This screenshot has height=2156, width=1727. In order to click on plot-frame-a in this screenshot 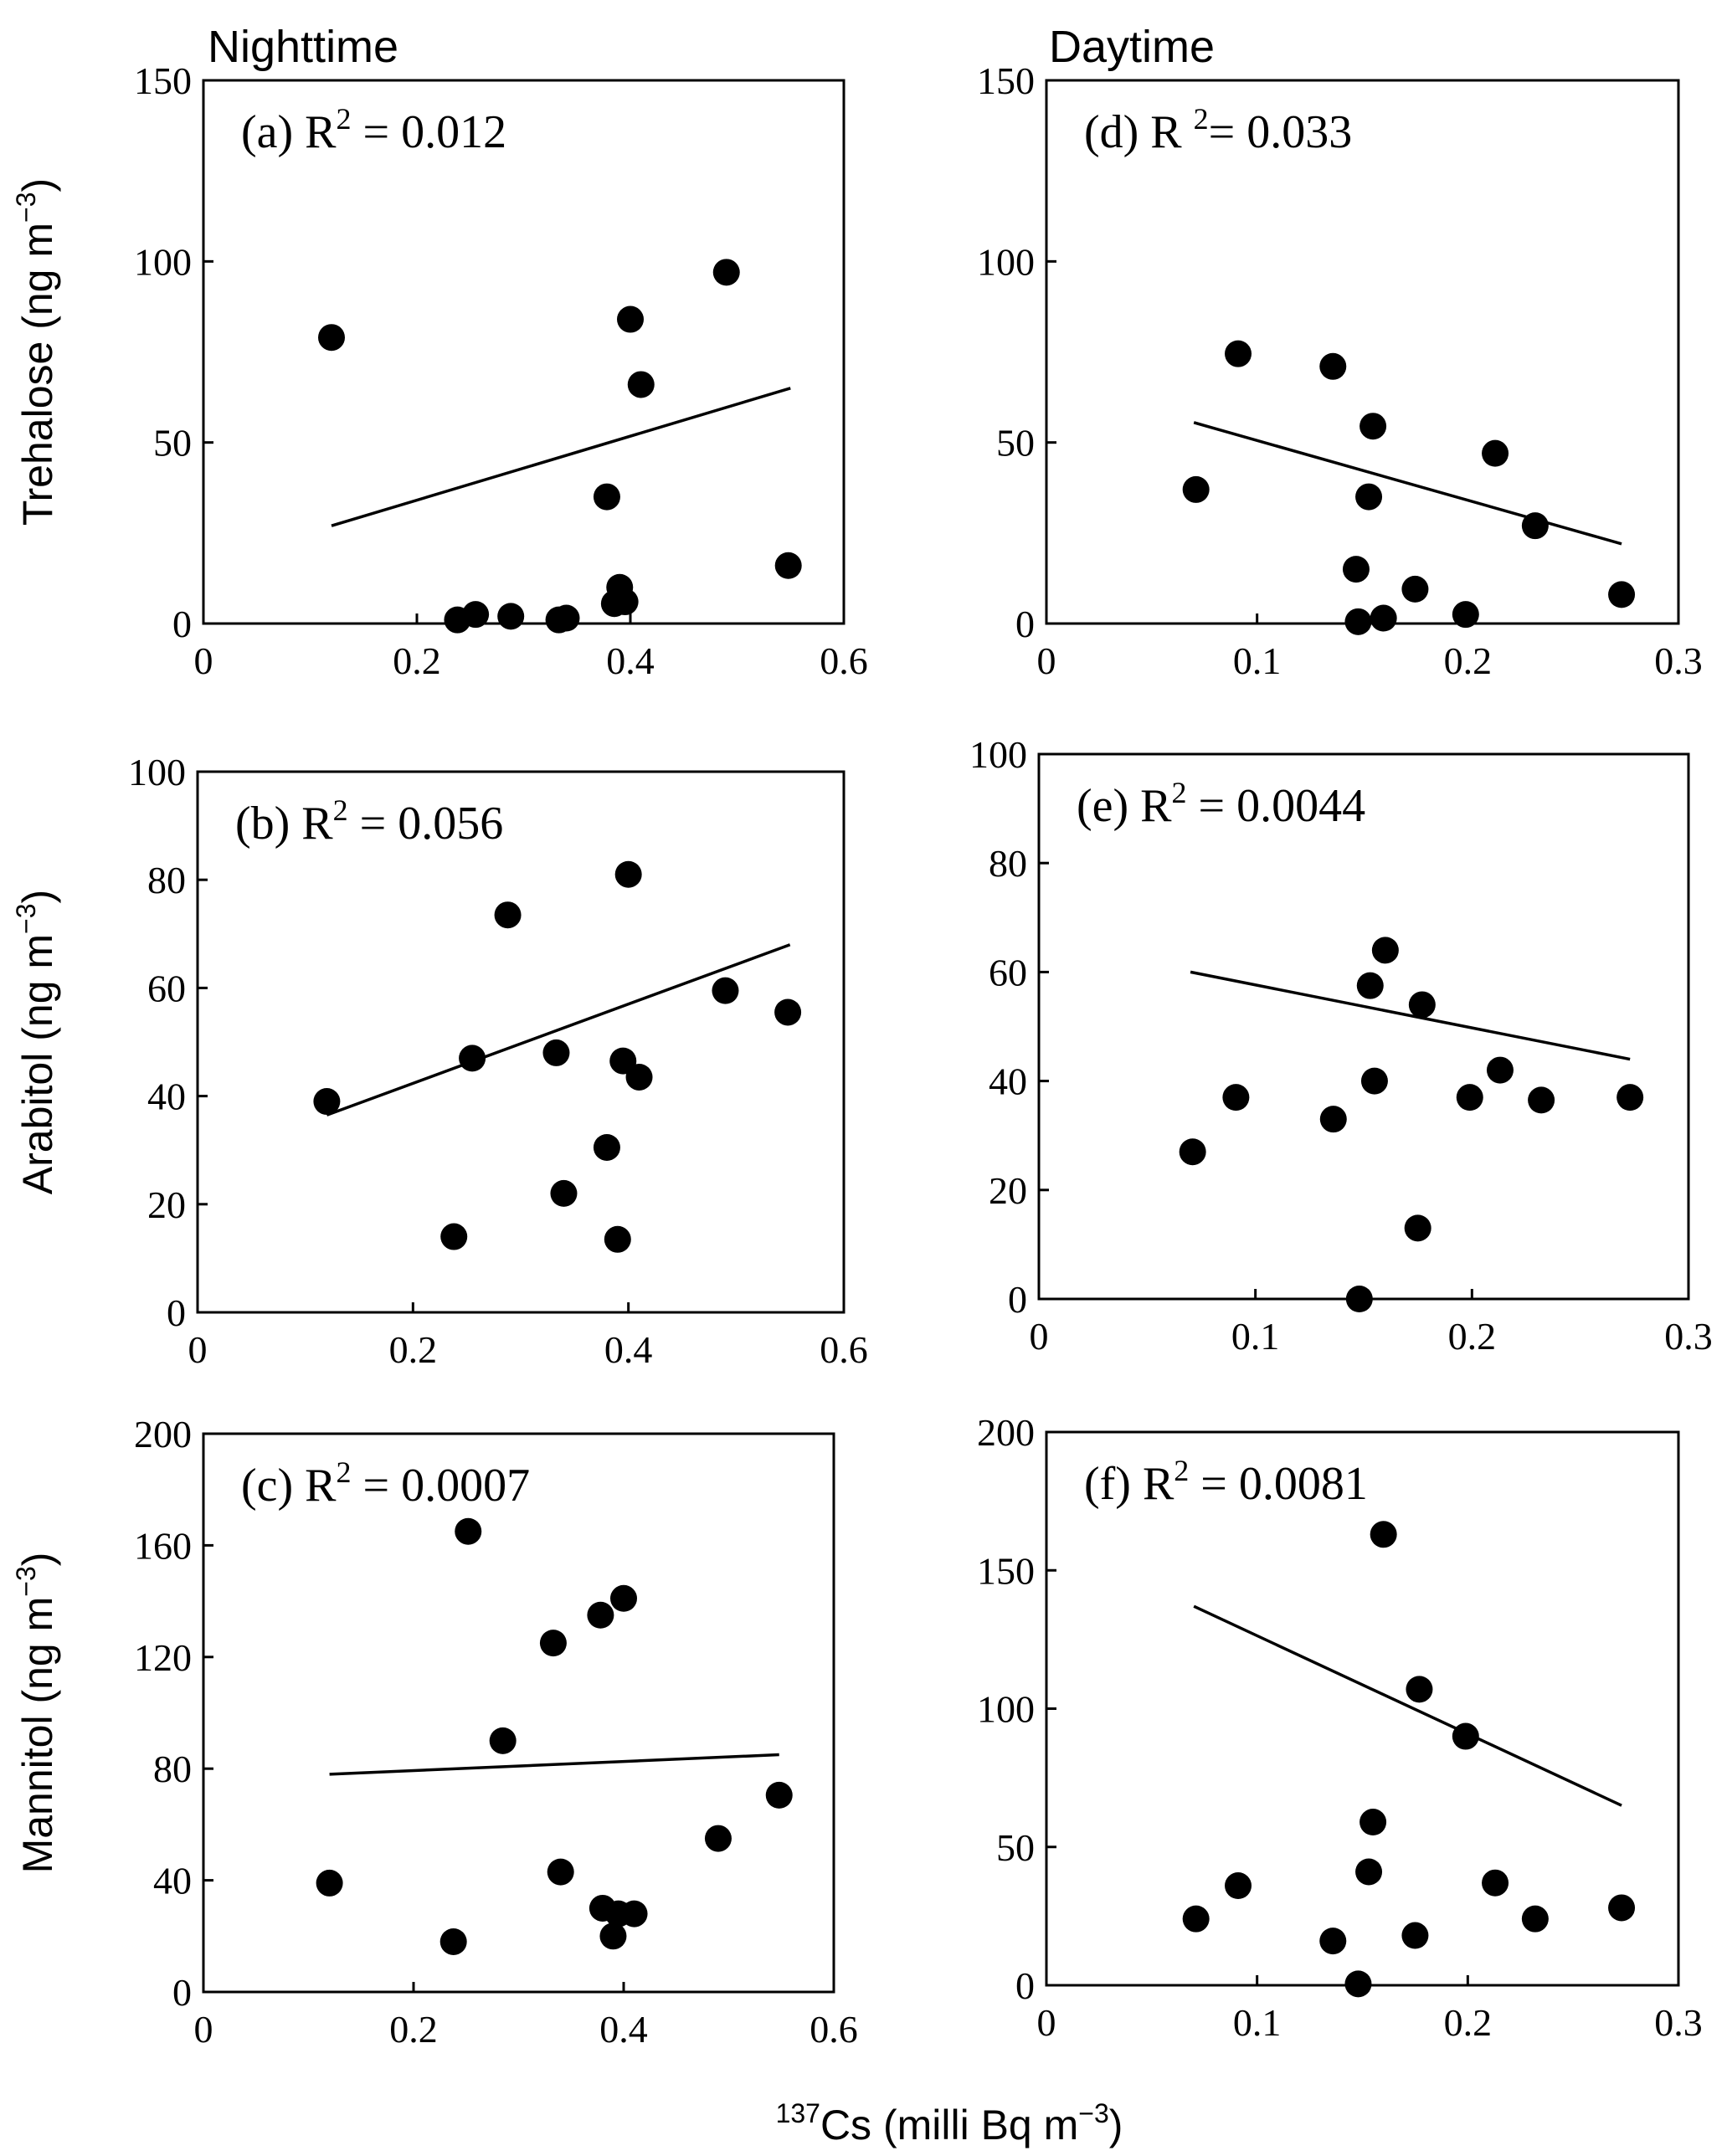, I will do `click(524, 352)`.